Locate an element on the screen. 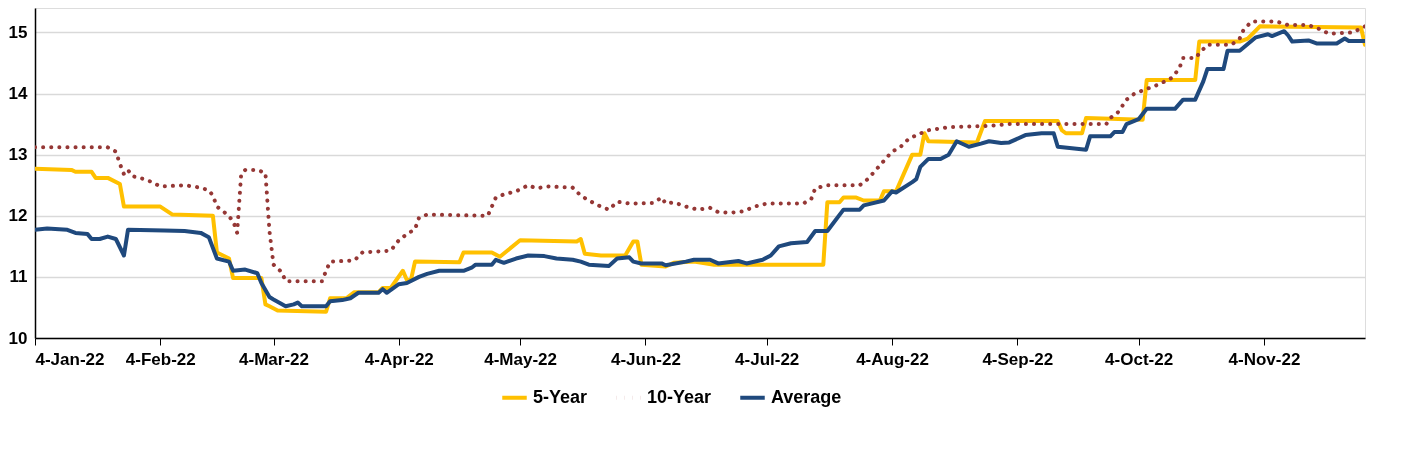 This screenshot has height=466, width=1402. x-tick-label: 4-Feb-22 is located at coordinates (160, 359).